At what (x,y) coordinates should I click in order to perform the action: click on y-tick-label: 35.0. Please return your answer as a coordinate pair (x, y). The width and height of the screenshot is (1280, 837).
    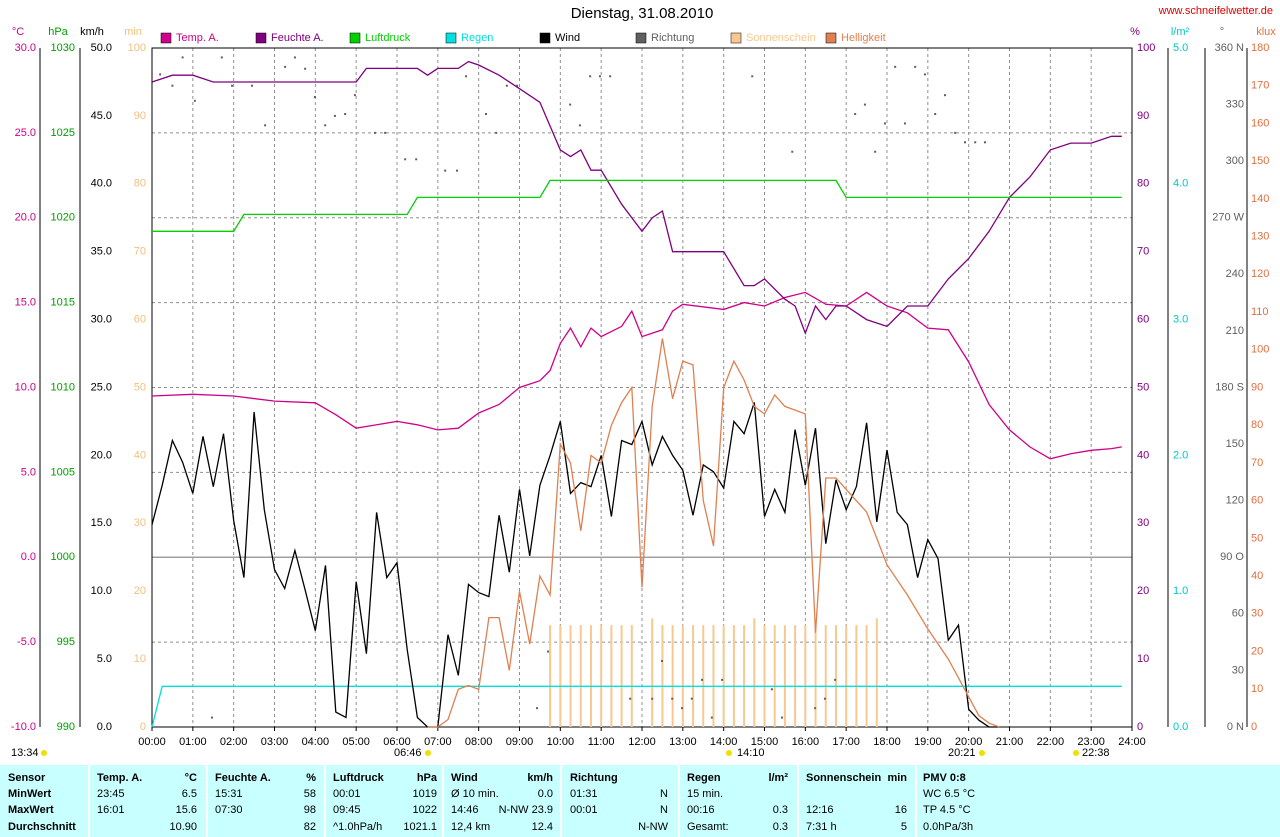
    Looking at the image, I should click on (101, 252).